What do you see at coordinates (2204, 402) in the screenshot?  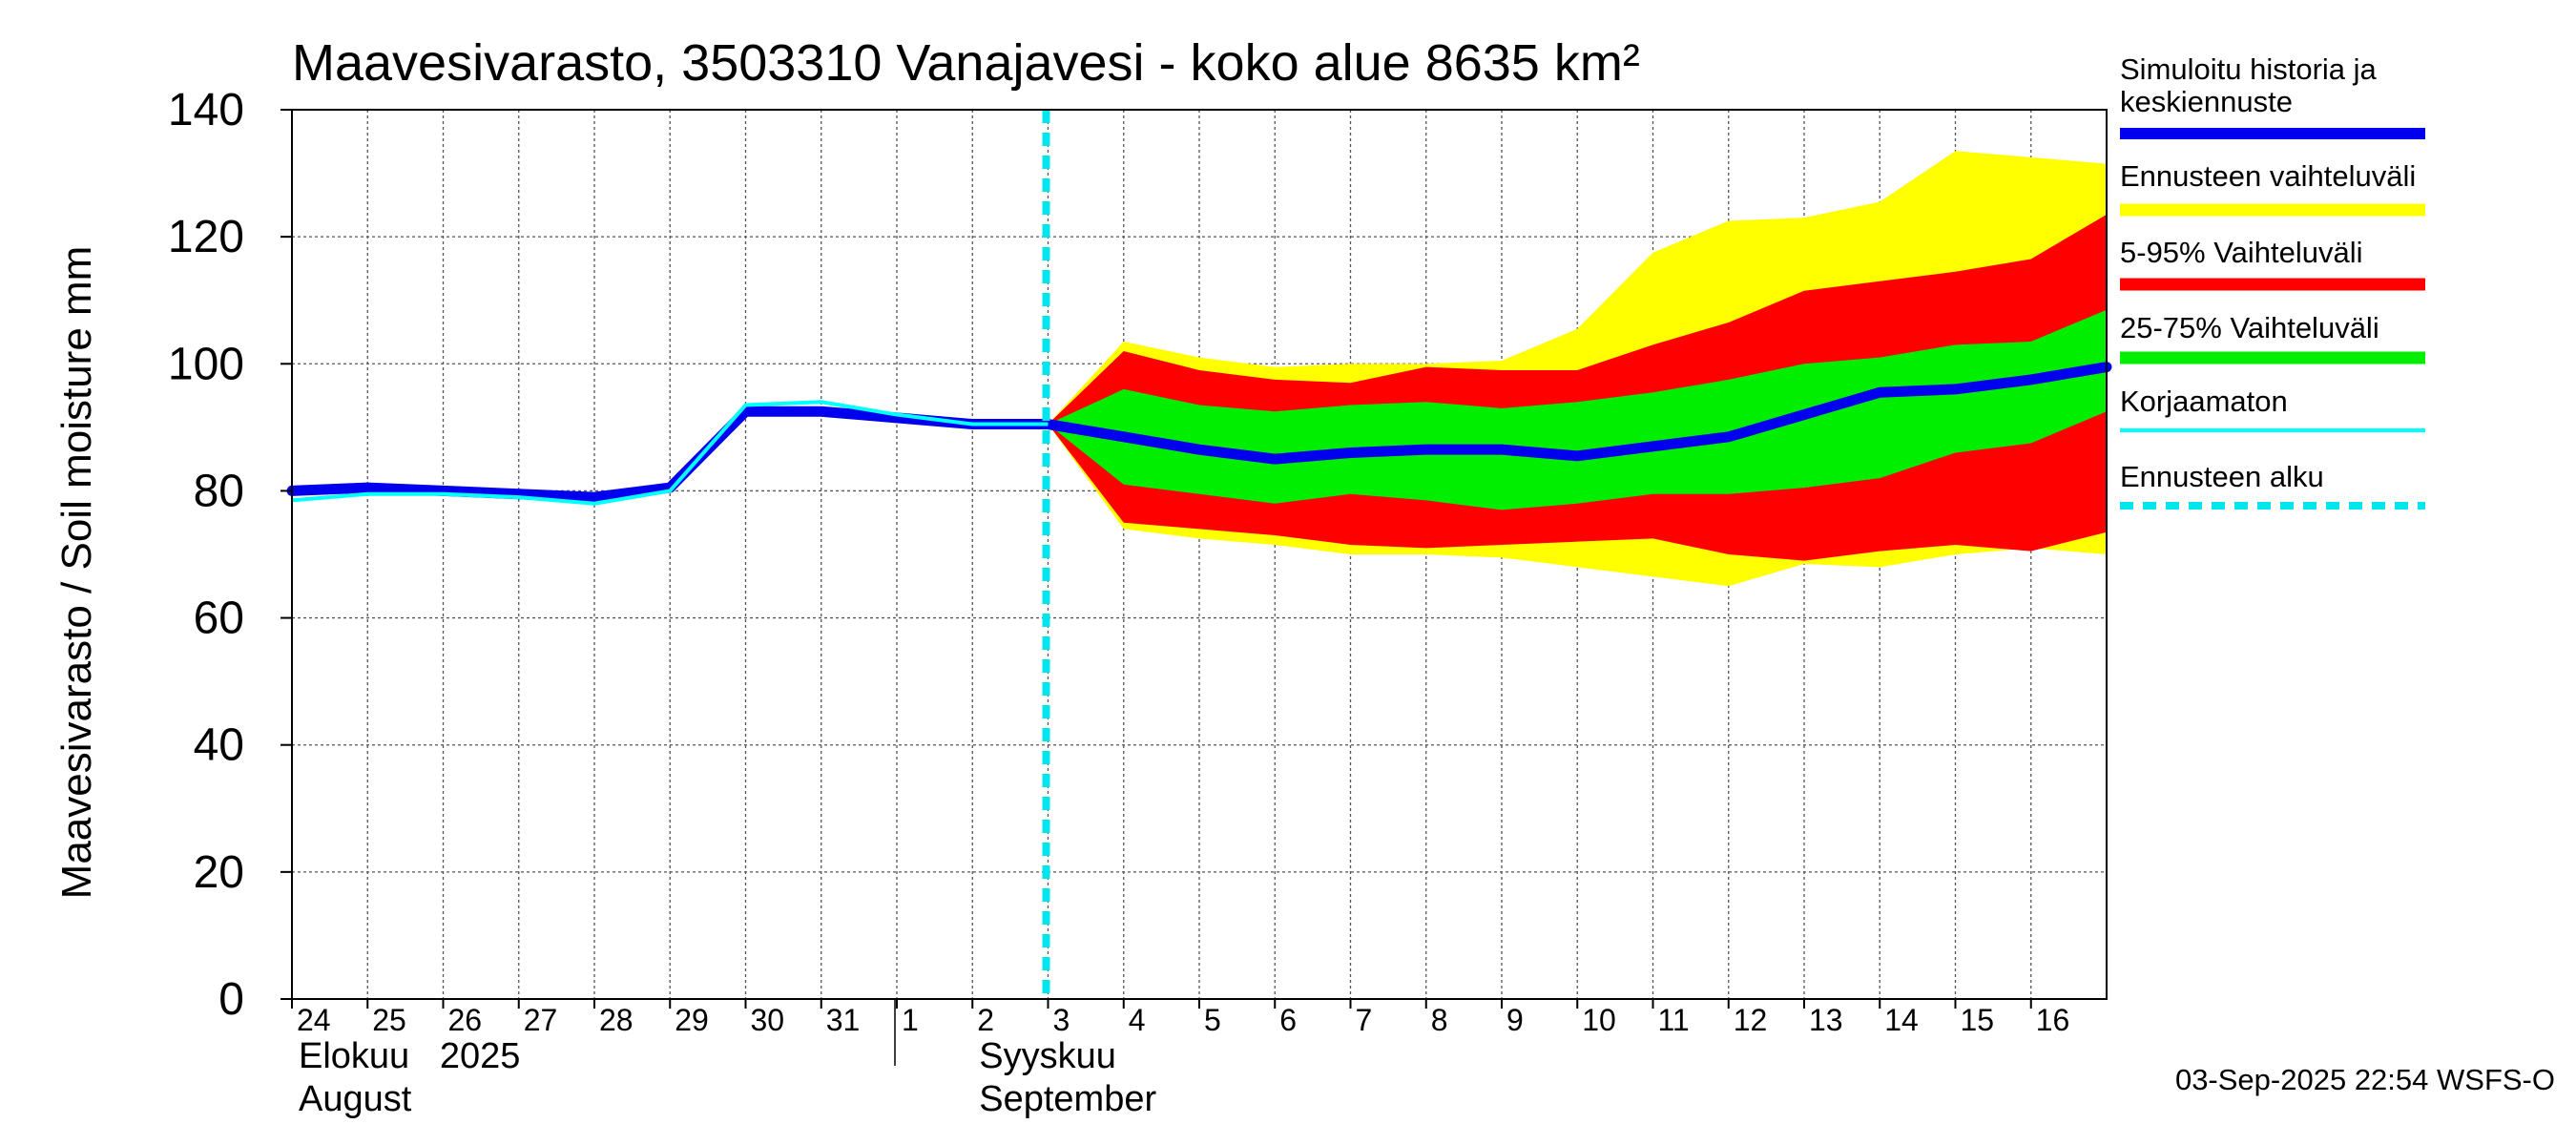 I see `legend-label: Korjaamaton` at bounding box center [2204, 402].